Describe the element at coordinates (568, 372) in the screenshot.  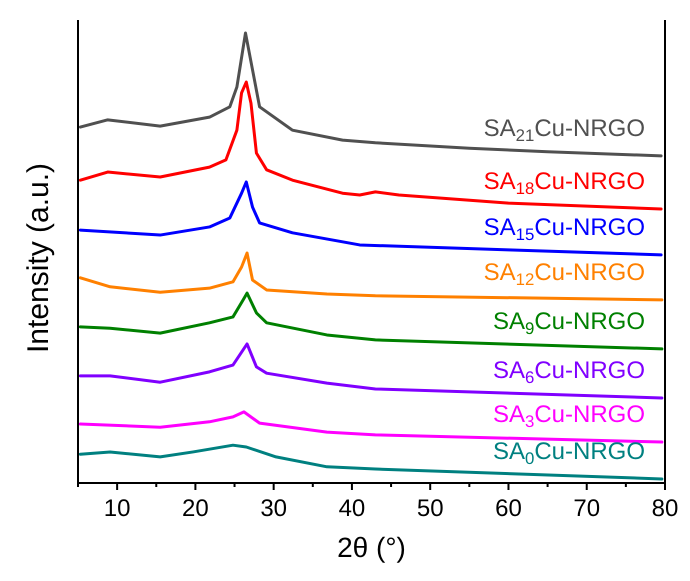
I see `series-label: SA$_{6}$Cu-NRGO` at that location.